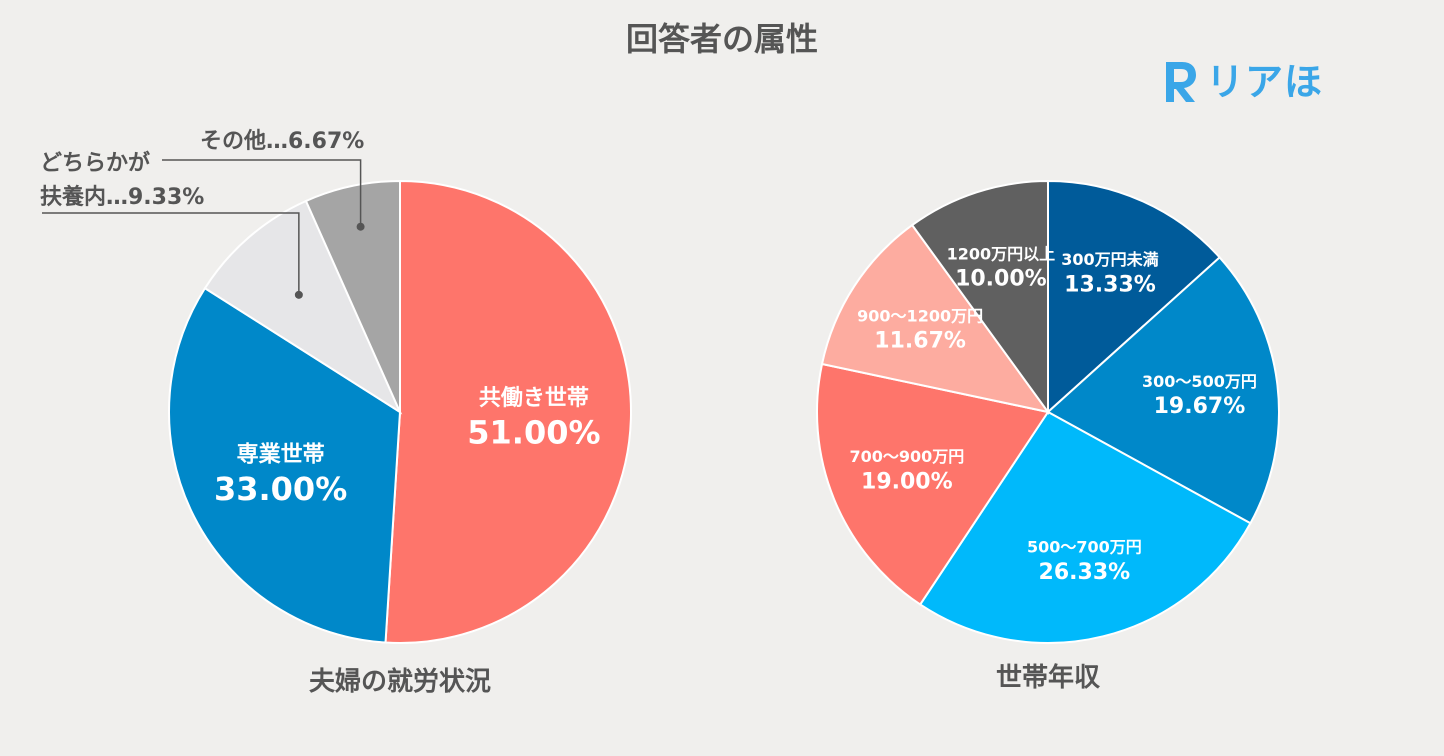 The height and width of the screenshot is (756, 1444). I want to click on callout-label-2-0: どちらかが, so click(95, 163).